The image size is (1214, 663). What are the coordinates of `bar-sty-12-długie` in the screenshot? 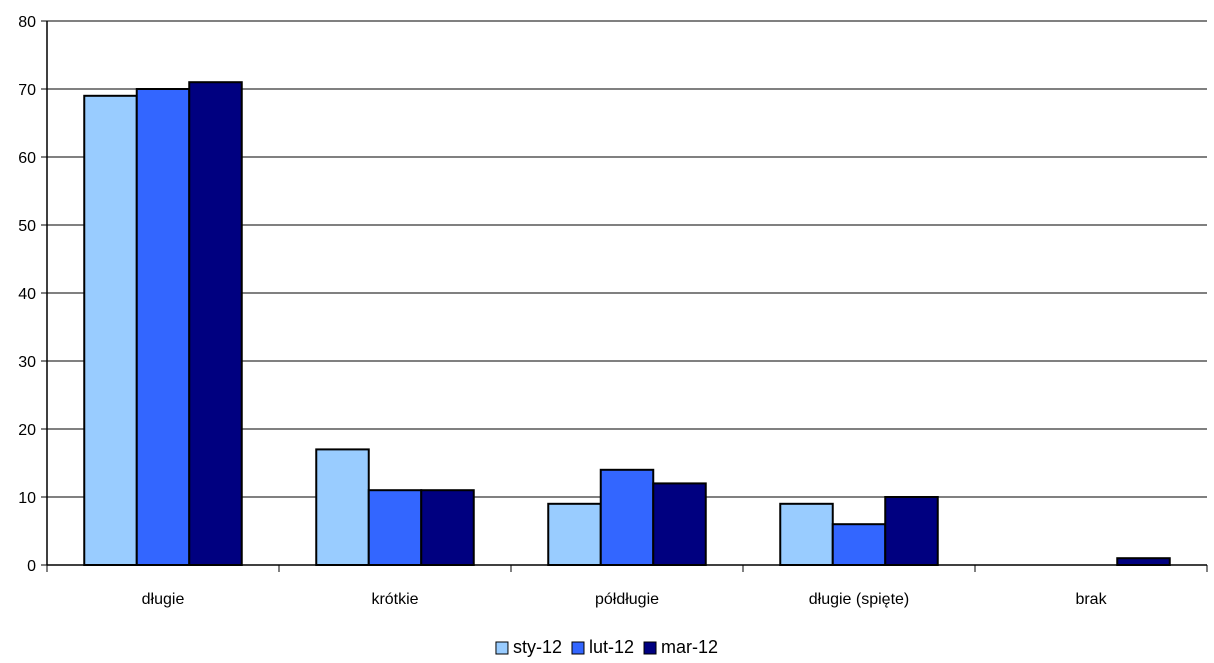 It's located at (110, 330).